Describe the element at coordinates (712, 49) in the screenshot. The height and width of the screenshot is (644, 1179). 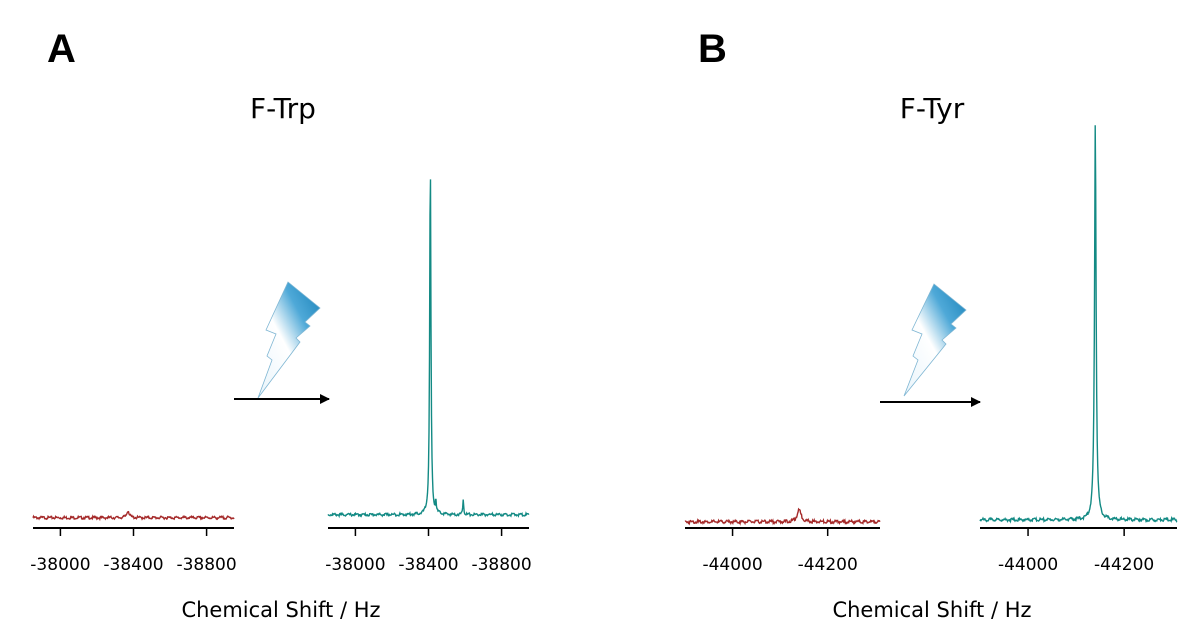
I see `panel-label-b: B` at that location.